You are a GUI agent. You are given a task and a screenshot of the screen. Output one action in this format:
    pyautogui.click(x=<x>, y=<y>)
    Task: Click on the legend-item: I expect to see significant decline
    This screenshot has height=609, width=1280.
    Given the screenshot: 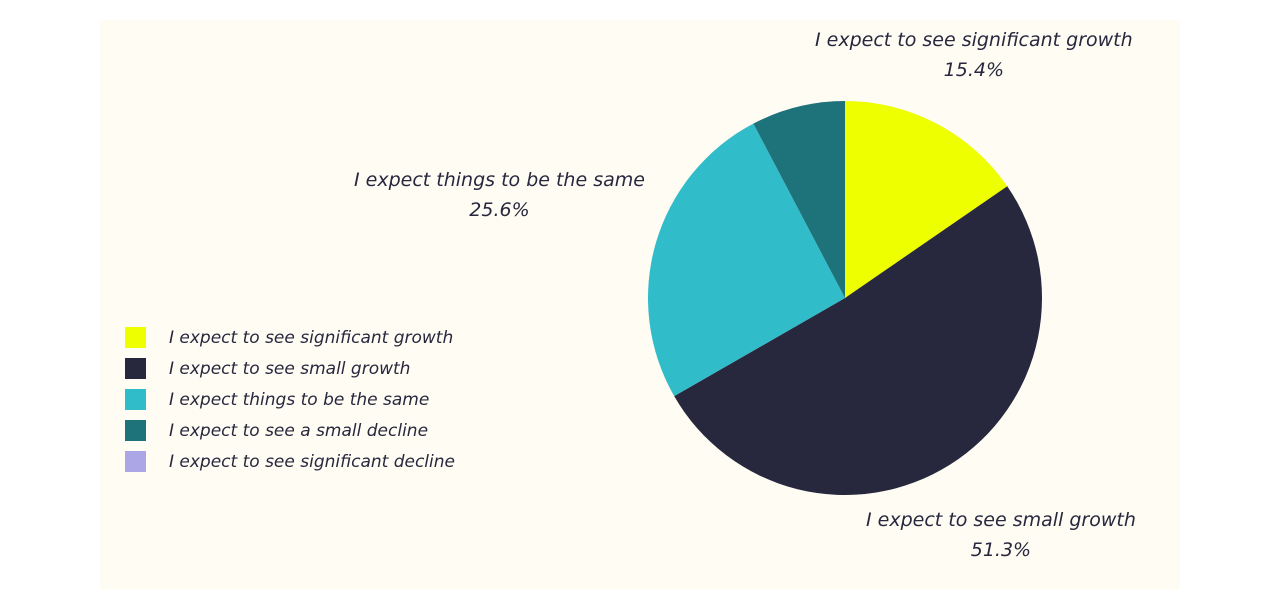 What is the action you would take?
    pyautogui.click(x=290, y=461)
    